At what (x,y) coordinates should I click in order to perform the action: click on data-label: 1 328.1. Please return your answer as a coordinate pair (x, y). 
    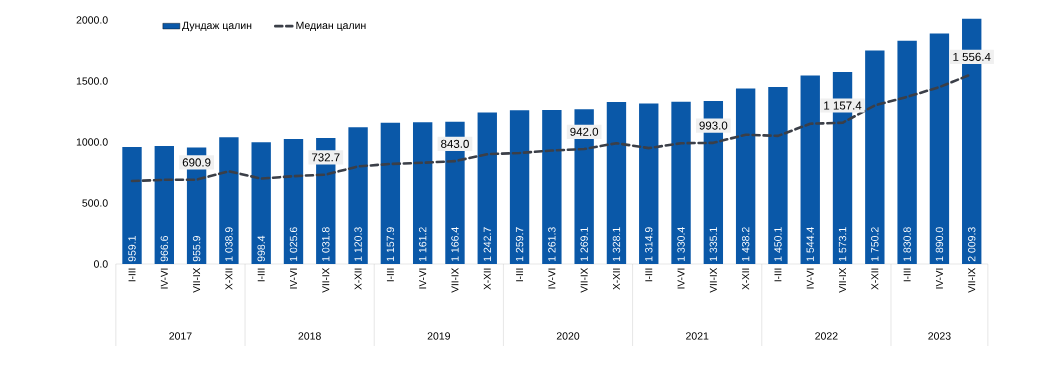
    Looking at the image, I should click on (616, 244).